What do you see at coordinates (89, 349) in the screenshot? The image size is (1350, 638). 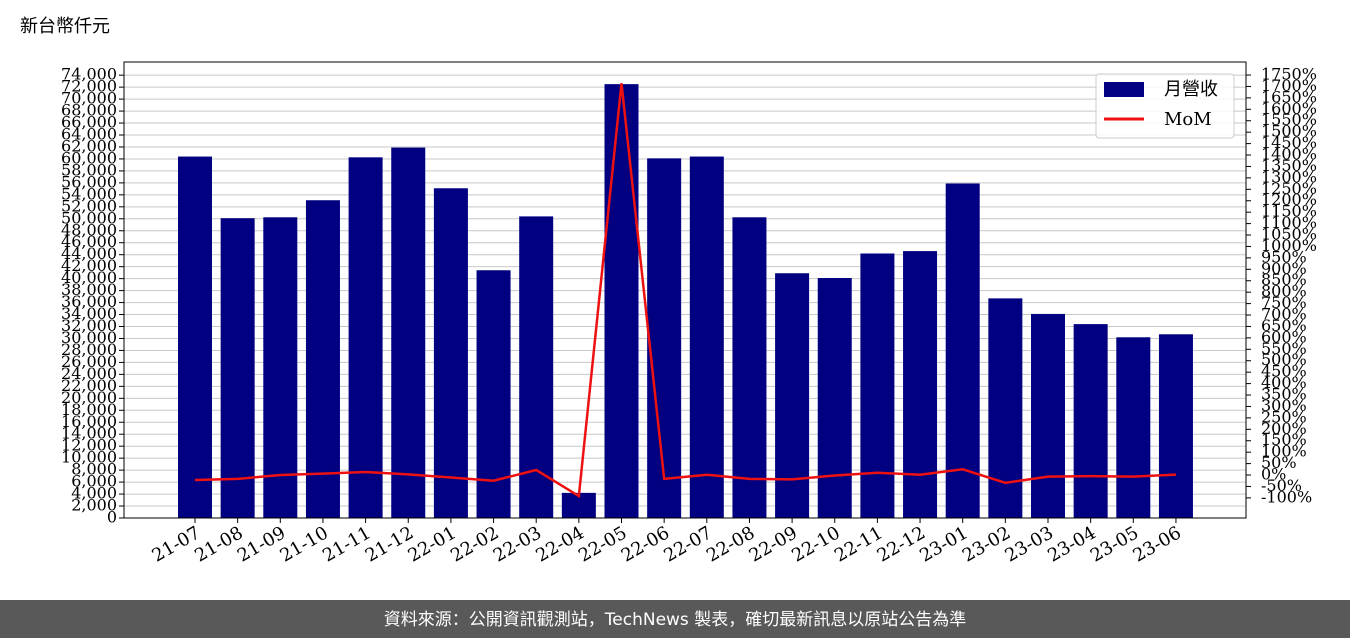 I see `y-tick-label: 28,000` at bounding box center [89, 349].